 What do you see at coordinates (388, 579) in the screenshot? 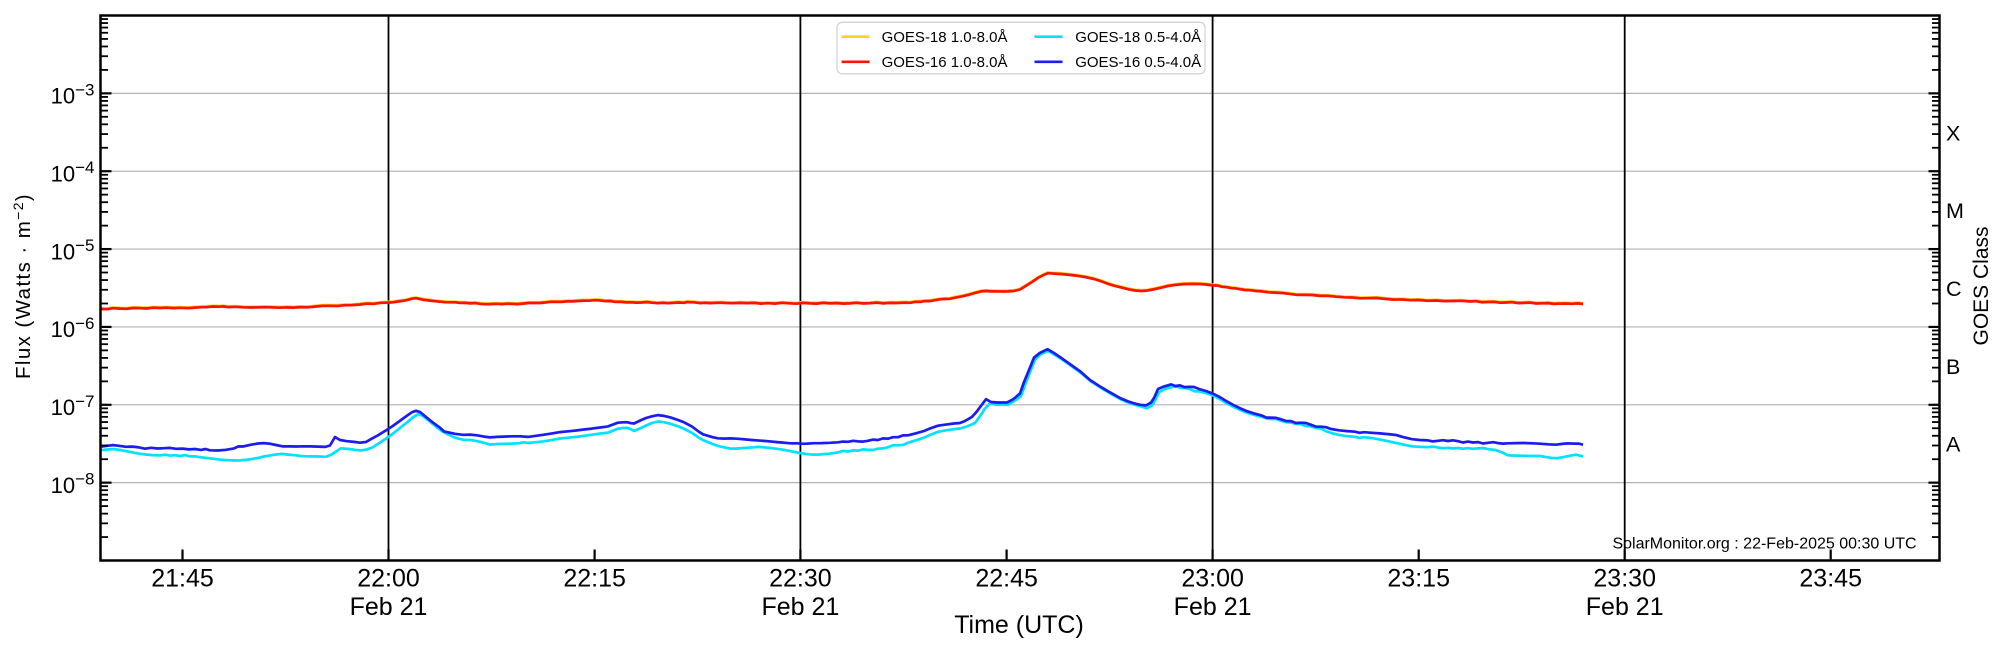
I see `svg-text: 22:00` at bounding box center [388, 579].